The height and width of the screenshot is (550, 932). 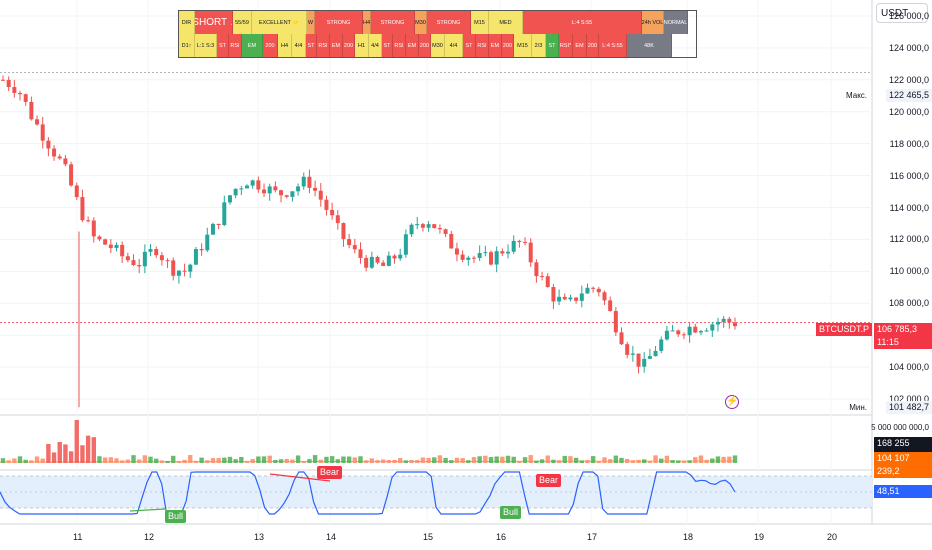 What do you see at coordinates (582, 22) in the screenshot?
I see `row1-cell: L:4 S:55` at bounding box center [582, 22].